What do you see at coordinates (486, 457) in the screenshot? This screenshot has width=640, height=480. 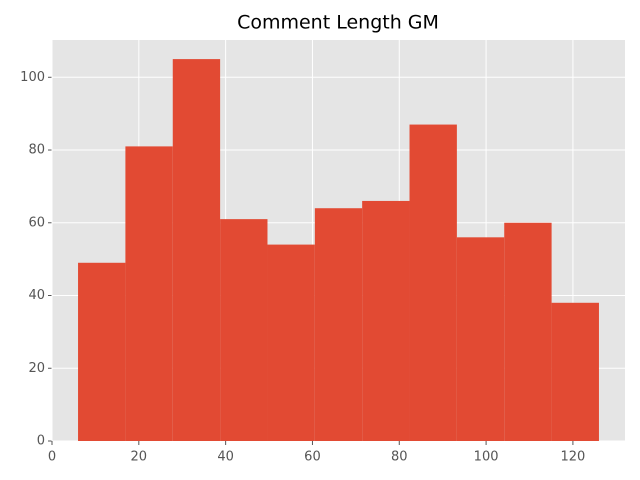 I see `x-tick-label: 100` at bounding box center [486, 457].